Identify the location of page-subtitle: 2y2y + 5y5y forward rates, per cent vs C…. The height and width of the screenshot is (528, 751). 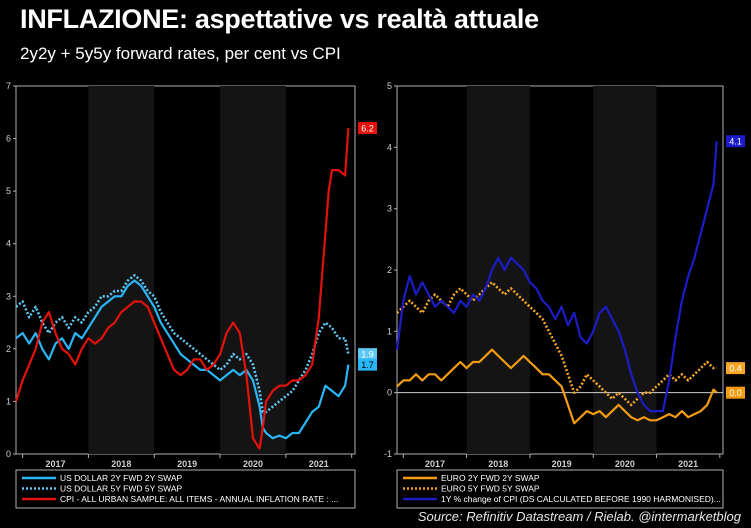
(180, 53).